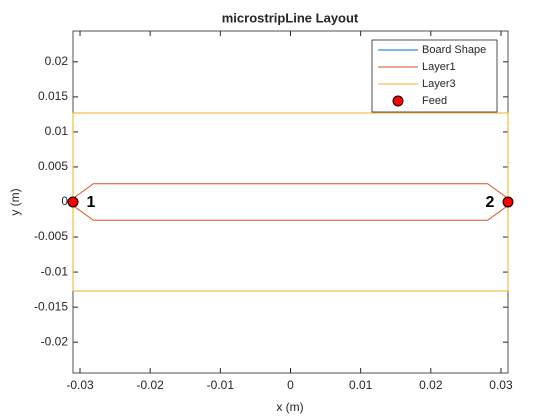  Describe the element at coordinates (51, 306) in the screenshot. I see `y-tick-label: -0.015` at that location.